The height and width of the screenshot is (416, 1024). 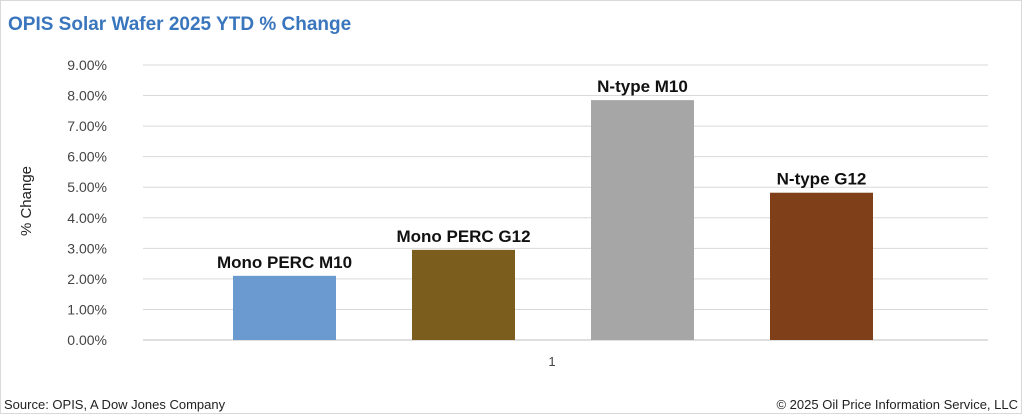 I want to click on y-tick-label: 0.00%, so click(x=87, y=340).